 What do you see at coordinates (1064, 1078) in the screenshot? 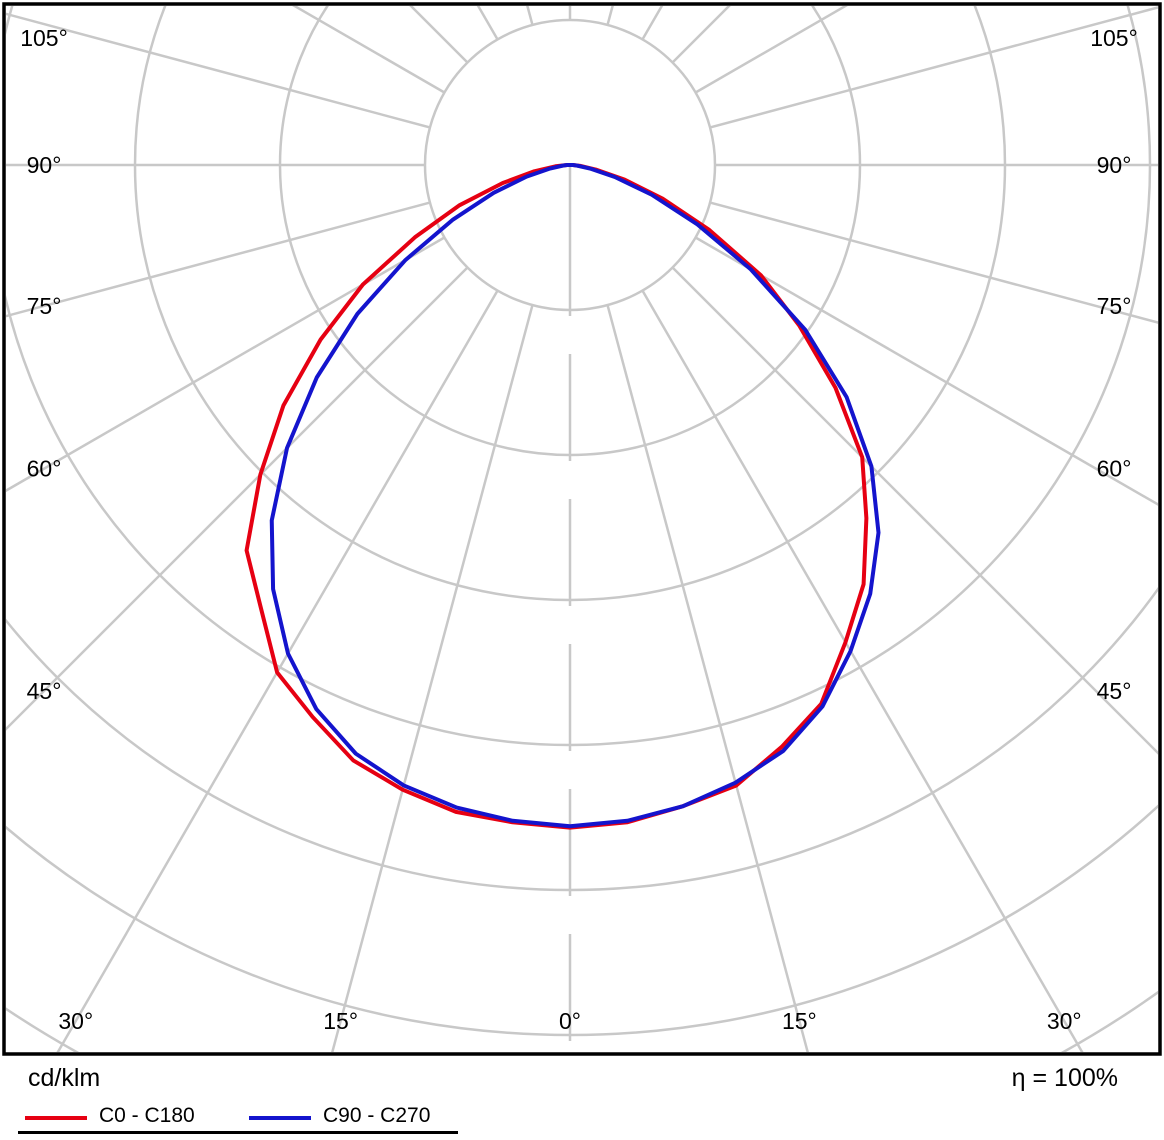
I see `efficiency-label: η = 100%` at bounding box center [1064, 1078].